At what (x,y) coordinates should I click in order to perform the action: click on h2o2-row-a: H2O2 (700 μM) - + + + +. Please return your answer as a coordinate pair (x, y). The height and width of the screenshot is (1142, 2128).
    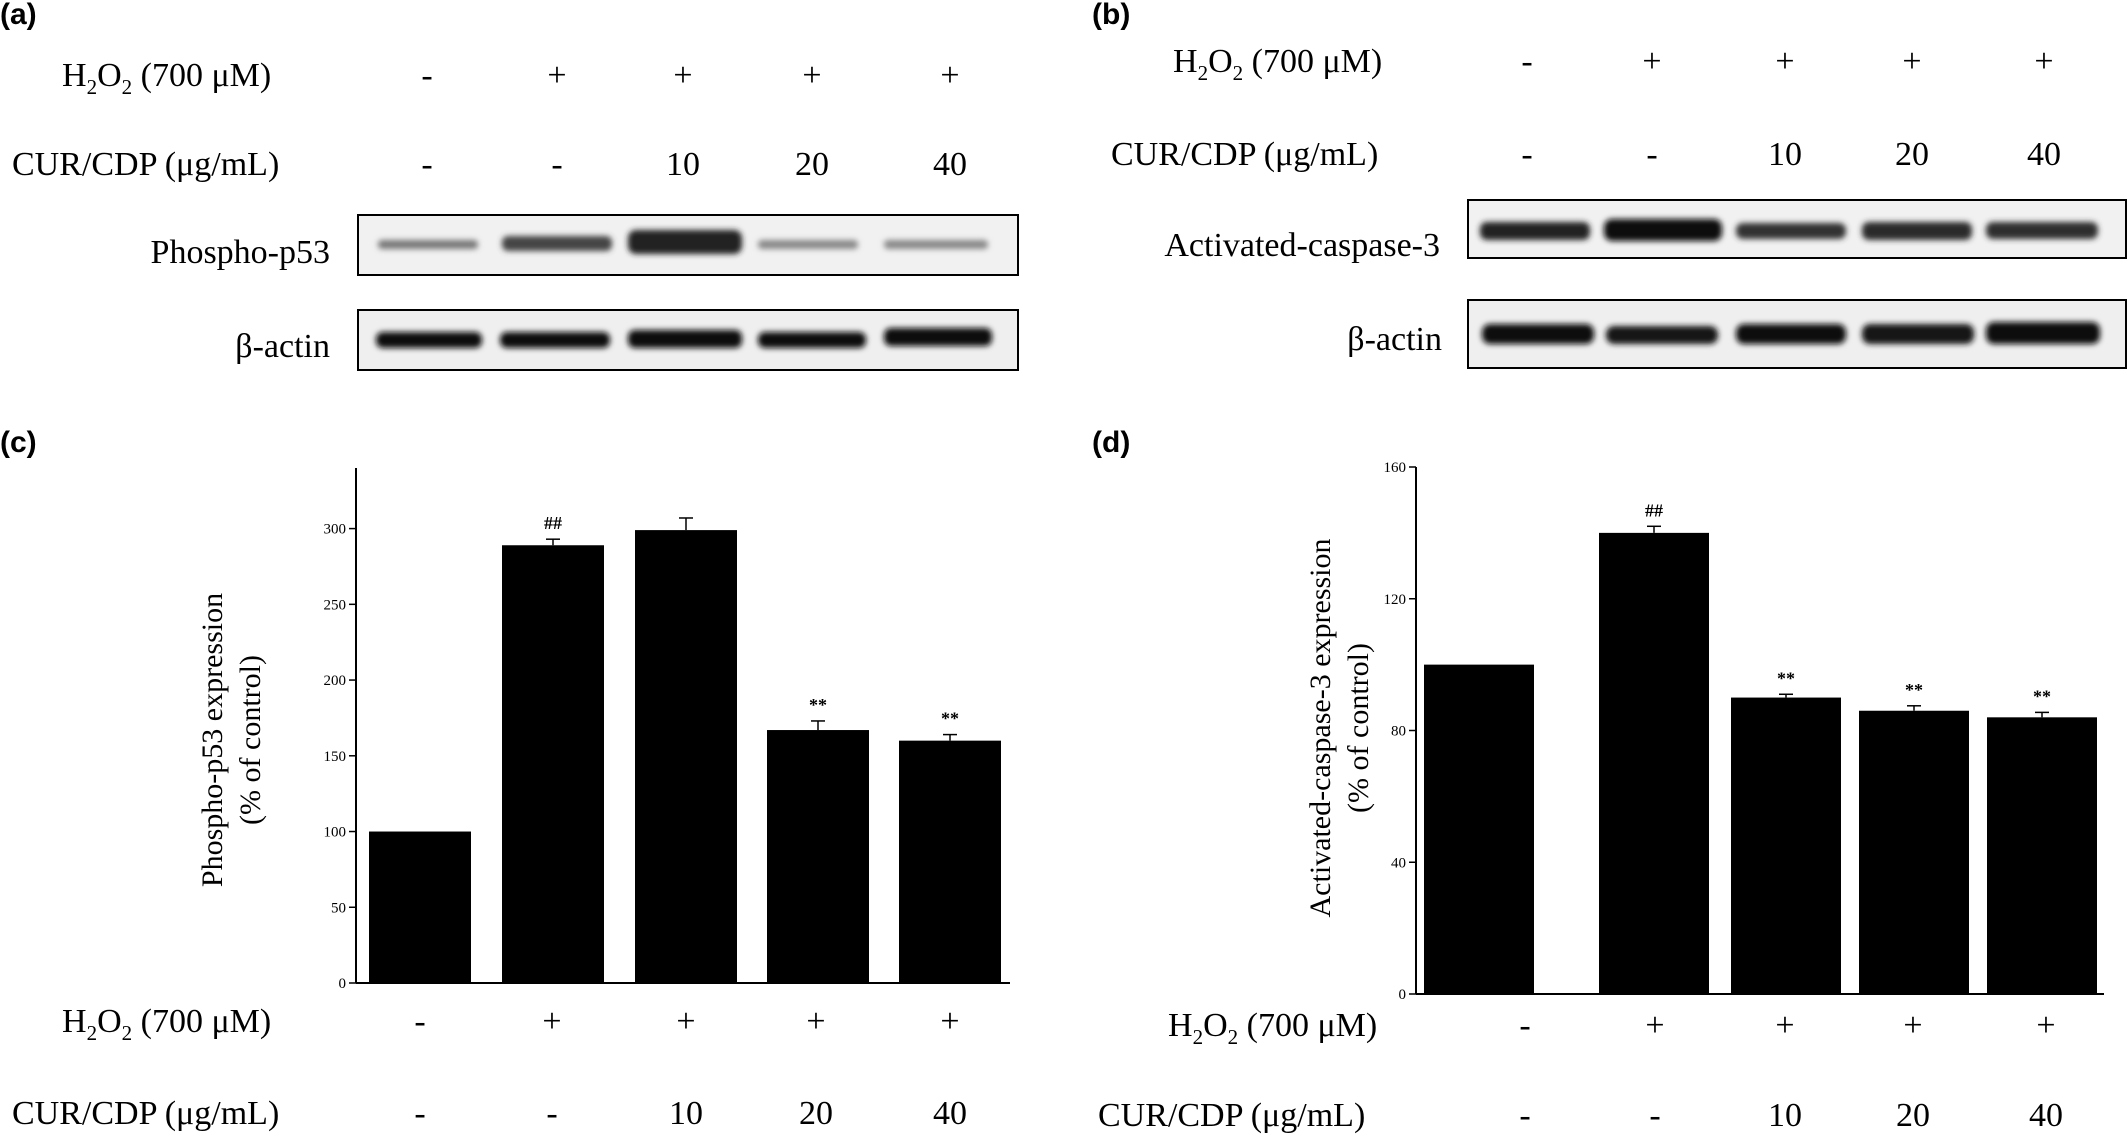
    Looking at the image, I should click on (511, 78).